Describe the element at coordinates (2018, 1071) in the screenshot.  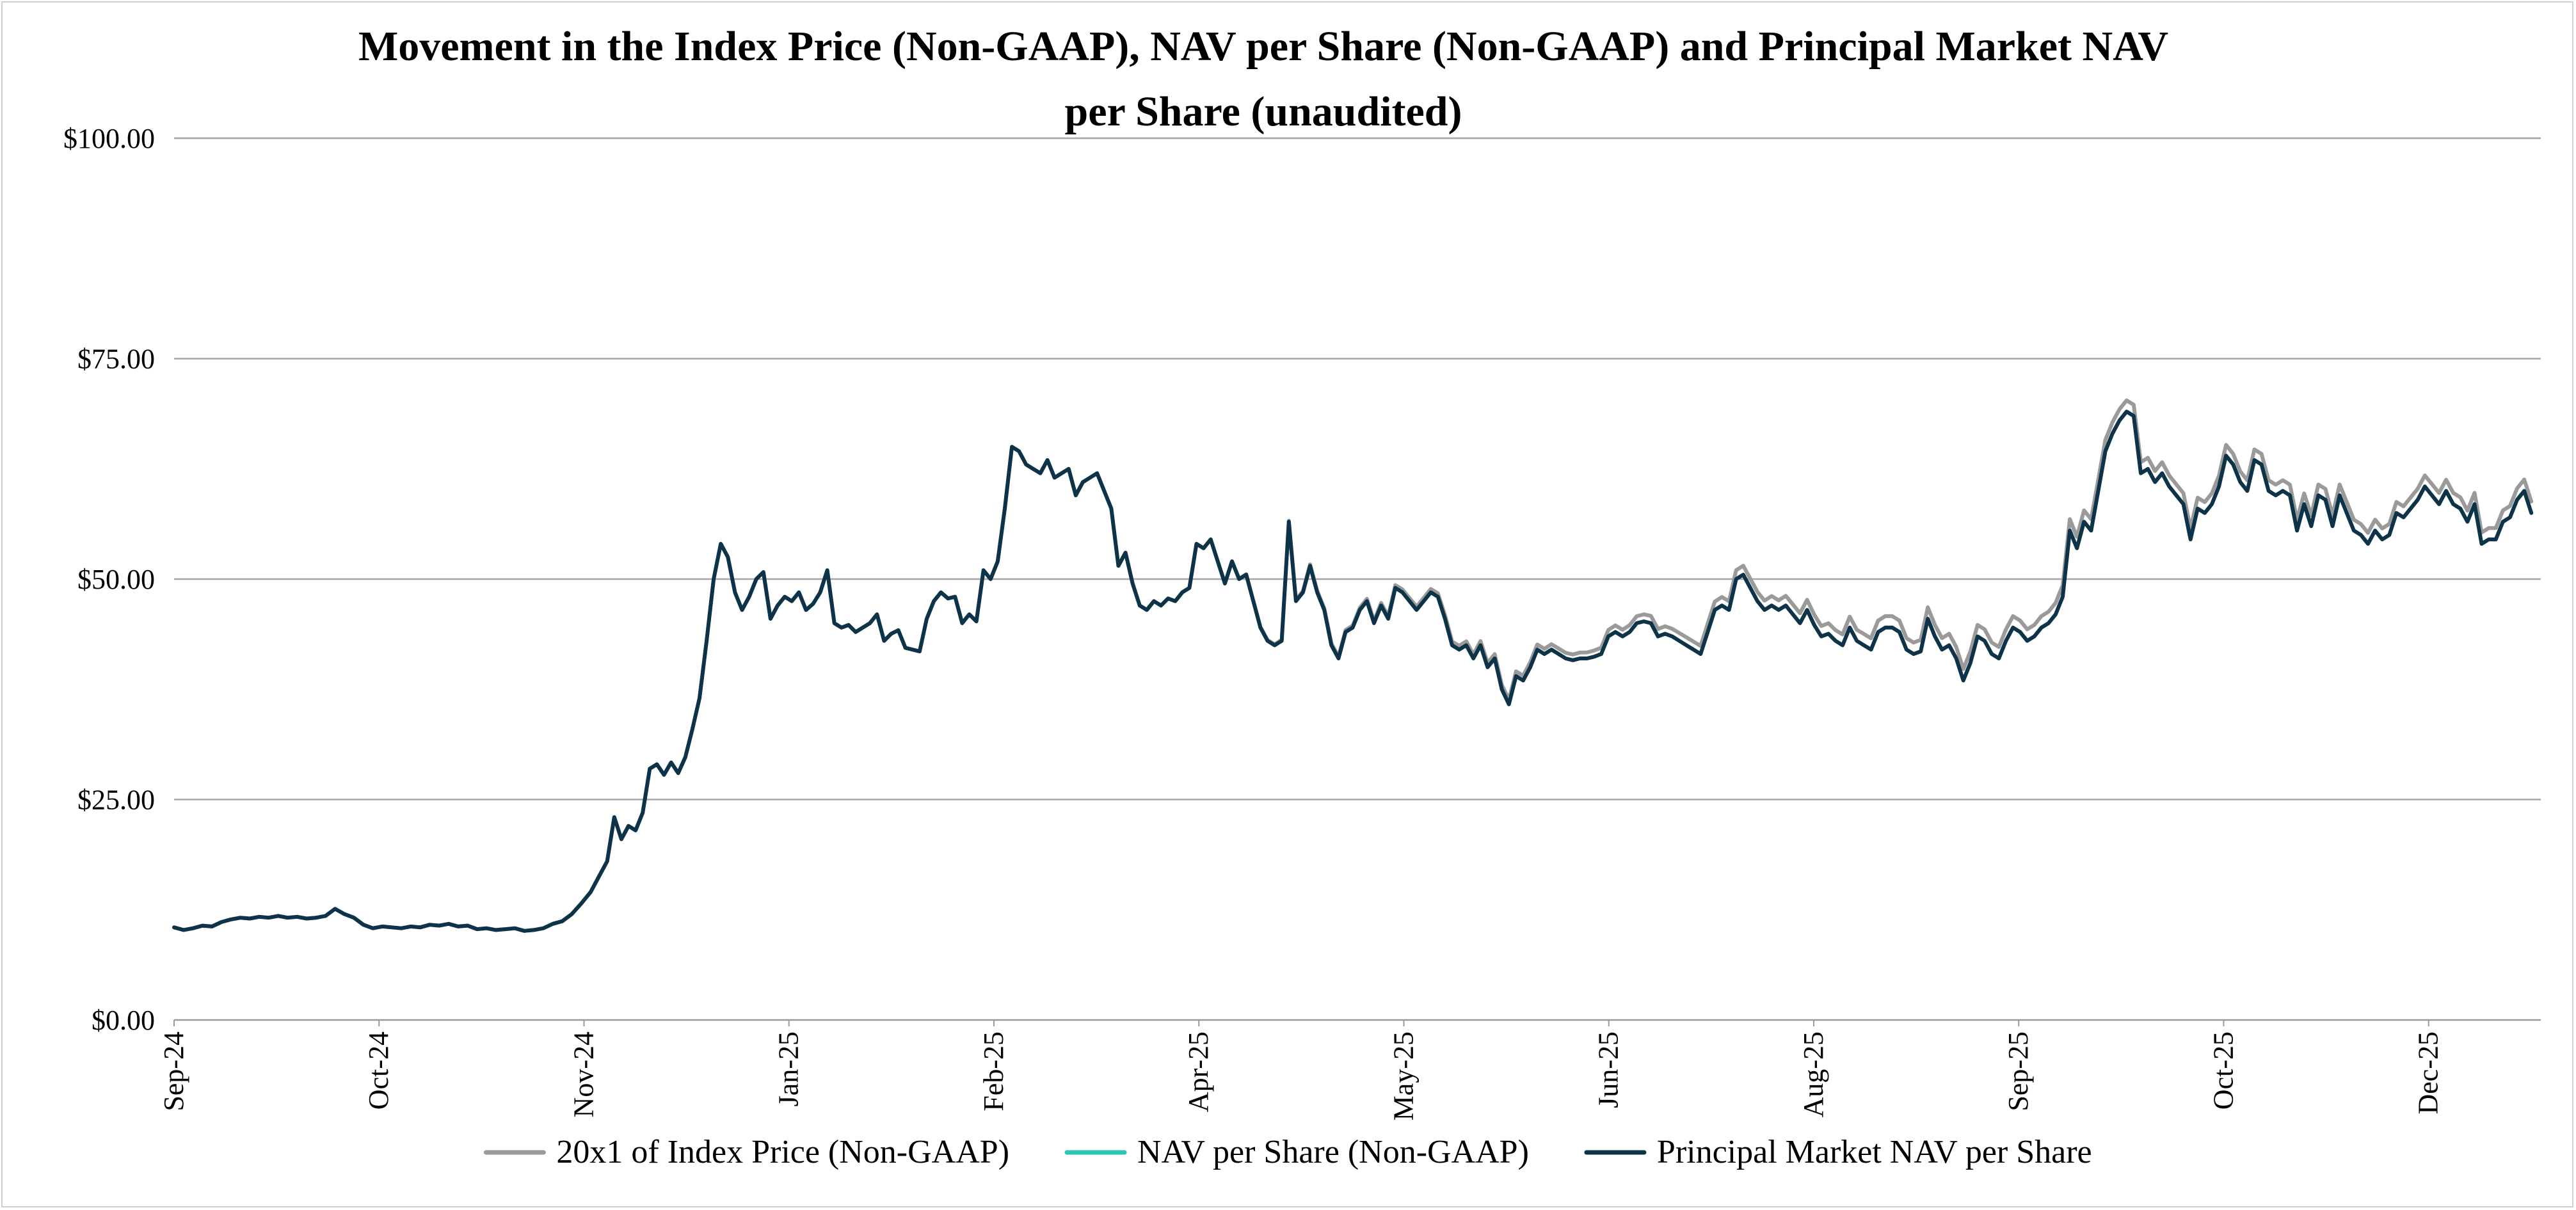
I see `x-tick-label: Sep-25` at that location.